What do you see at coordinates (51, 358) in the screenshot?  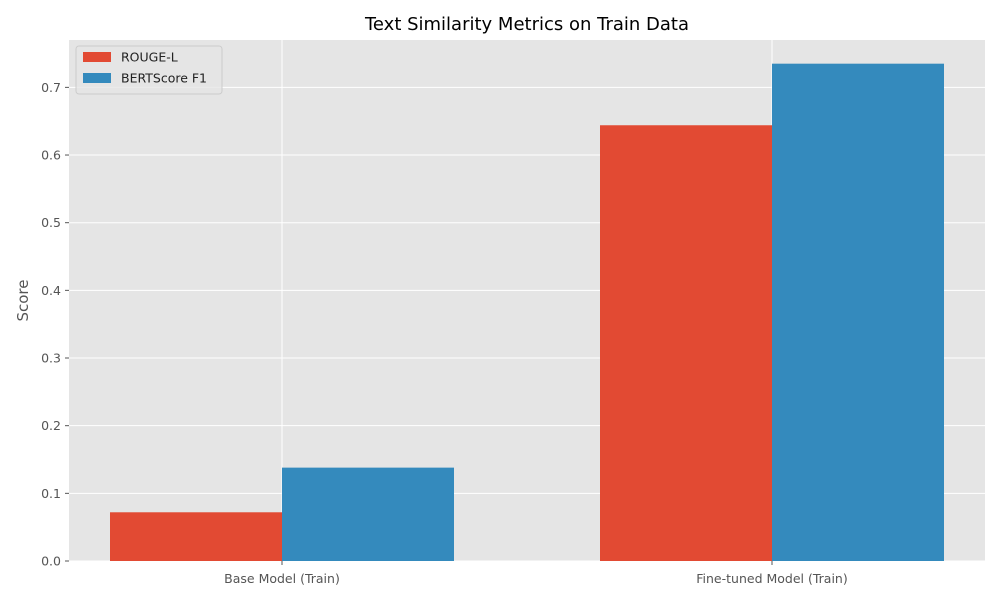 I see `y-tick-label: 0.3` at bounding box center [51, 358].